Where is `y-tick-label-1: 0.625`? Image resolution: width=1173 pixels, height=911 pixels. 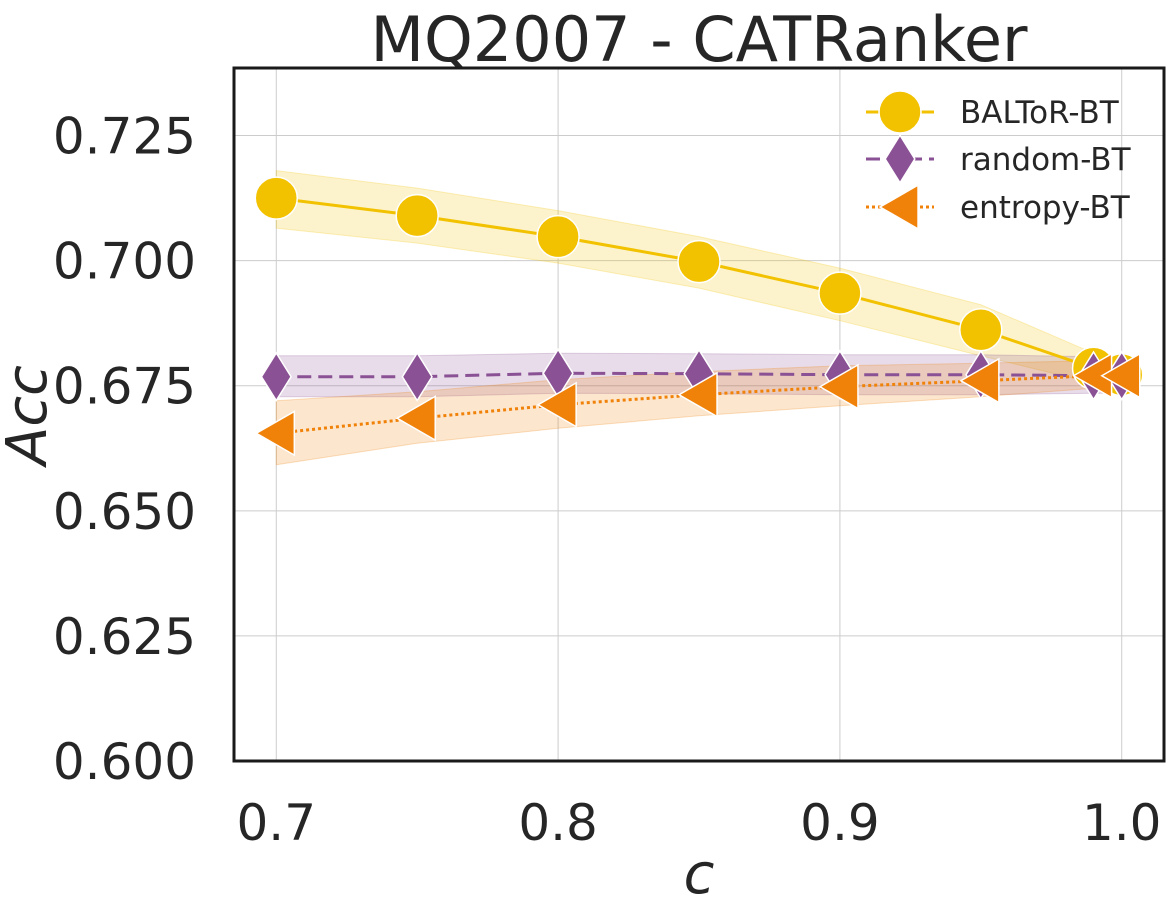
y-tick-label-1: 0.625 is located at coordinates (124, 637).